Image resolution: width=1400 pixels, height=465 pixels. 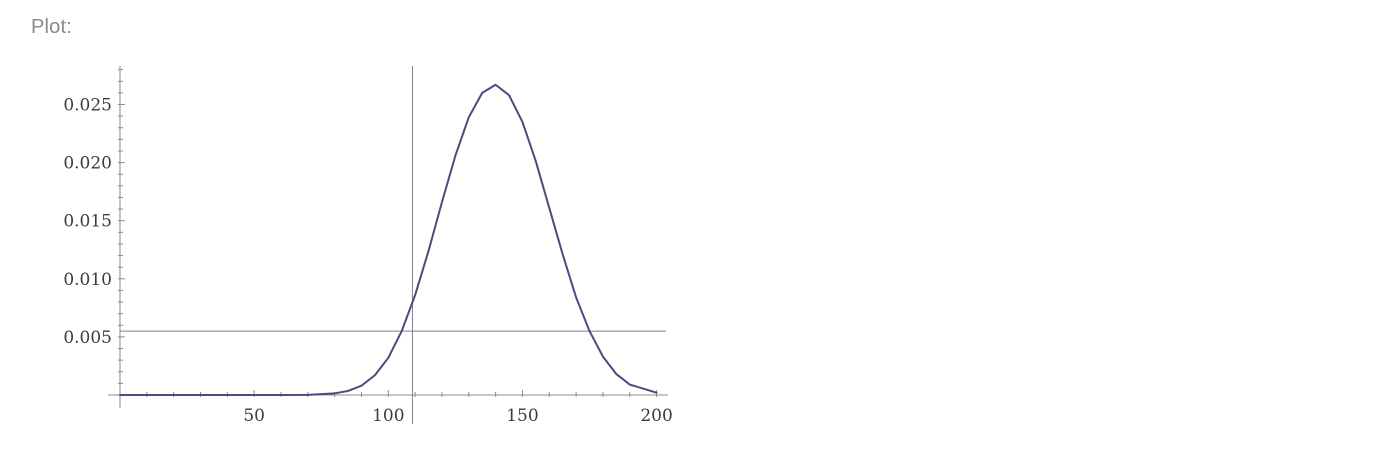 I want to click on y-tick-label: 0.015, so click(x=87, y=222).